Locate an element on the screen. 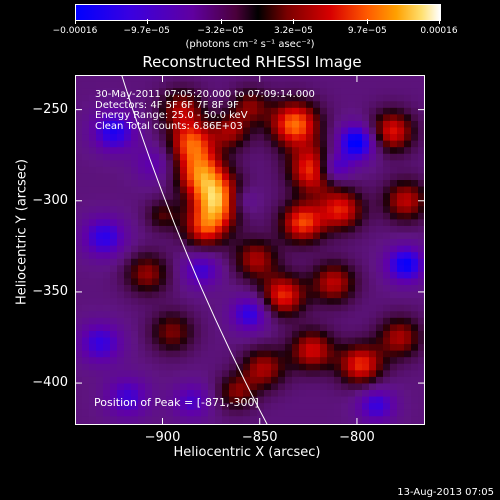 This screenshot has width=500, height=500. colorbar-tick-label: −3.2e−05 is located at coordinates (220, 31).